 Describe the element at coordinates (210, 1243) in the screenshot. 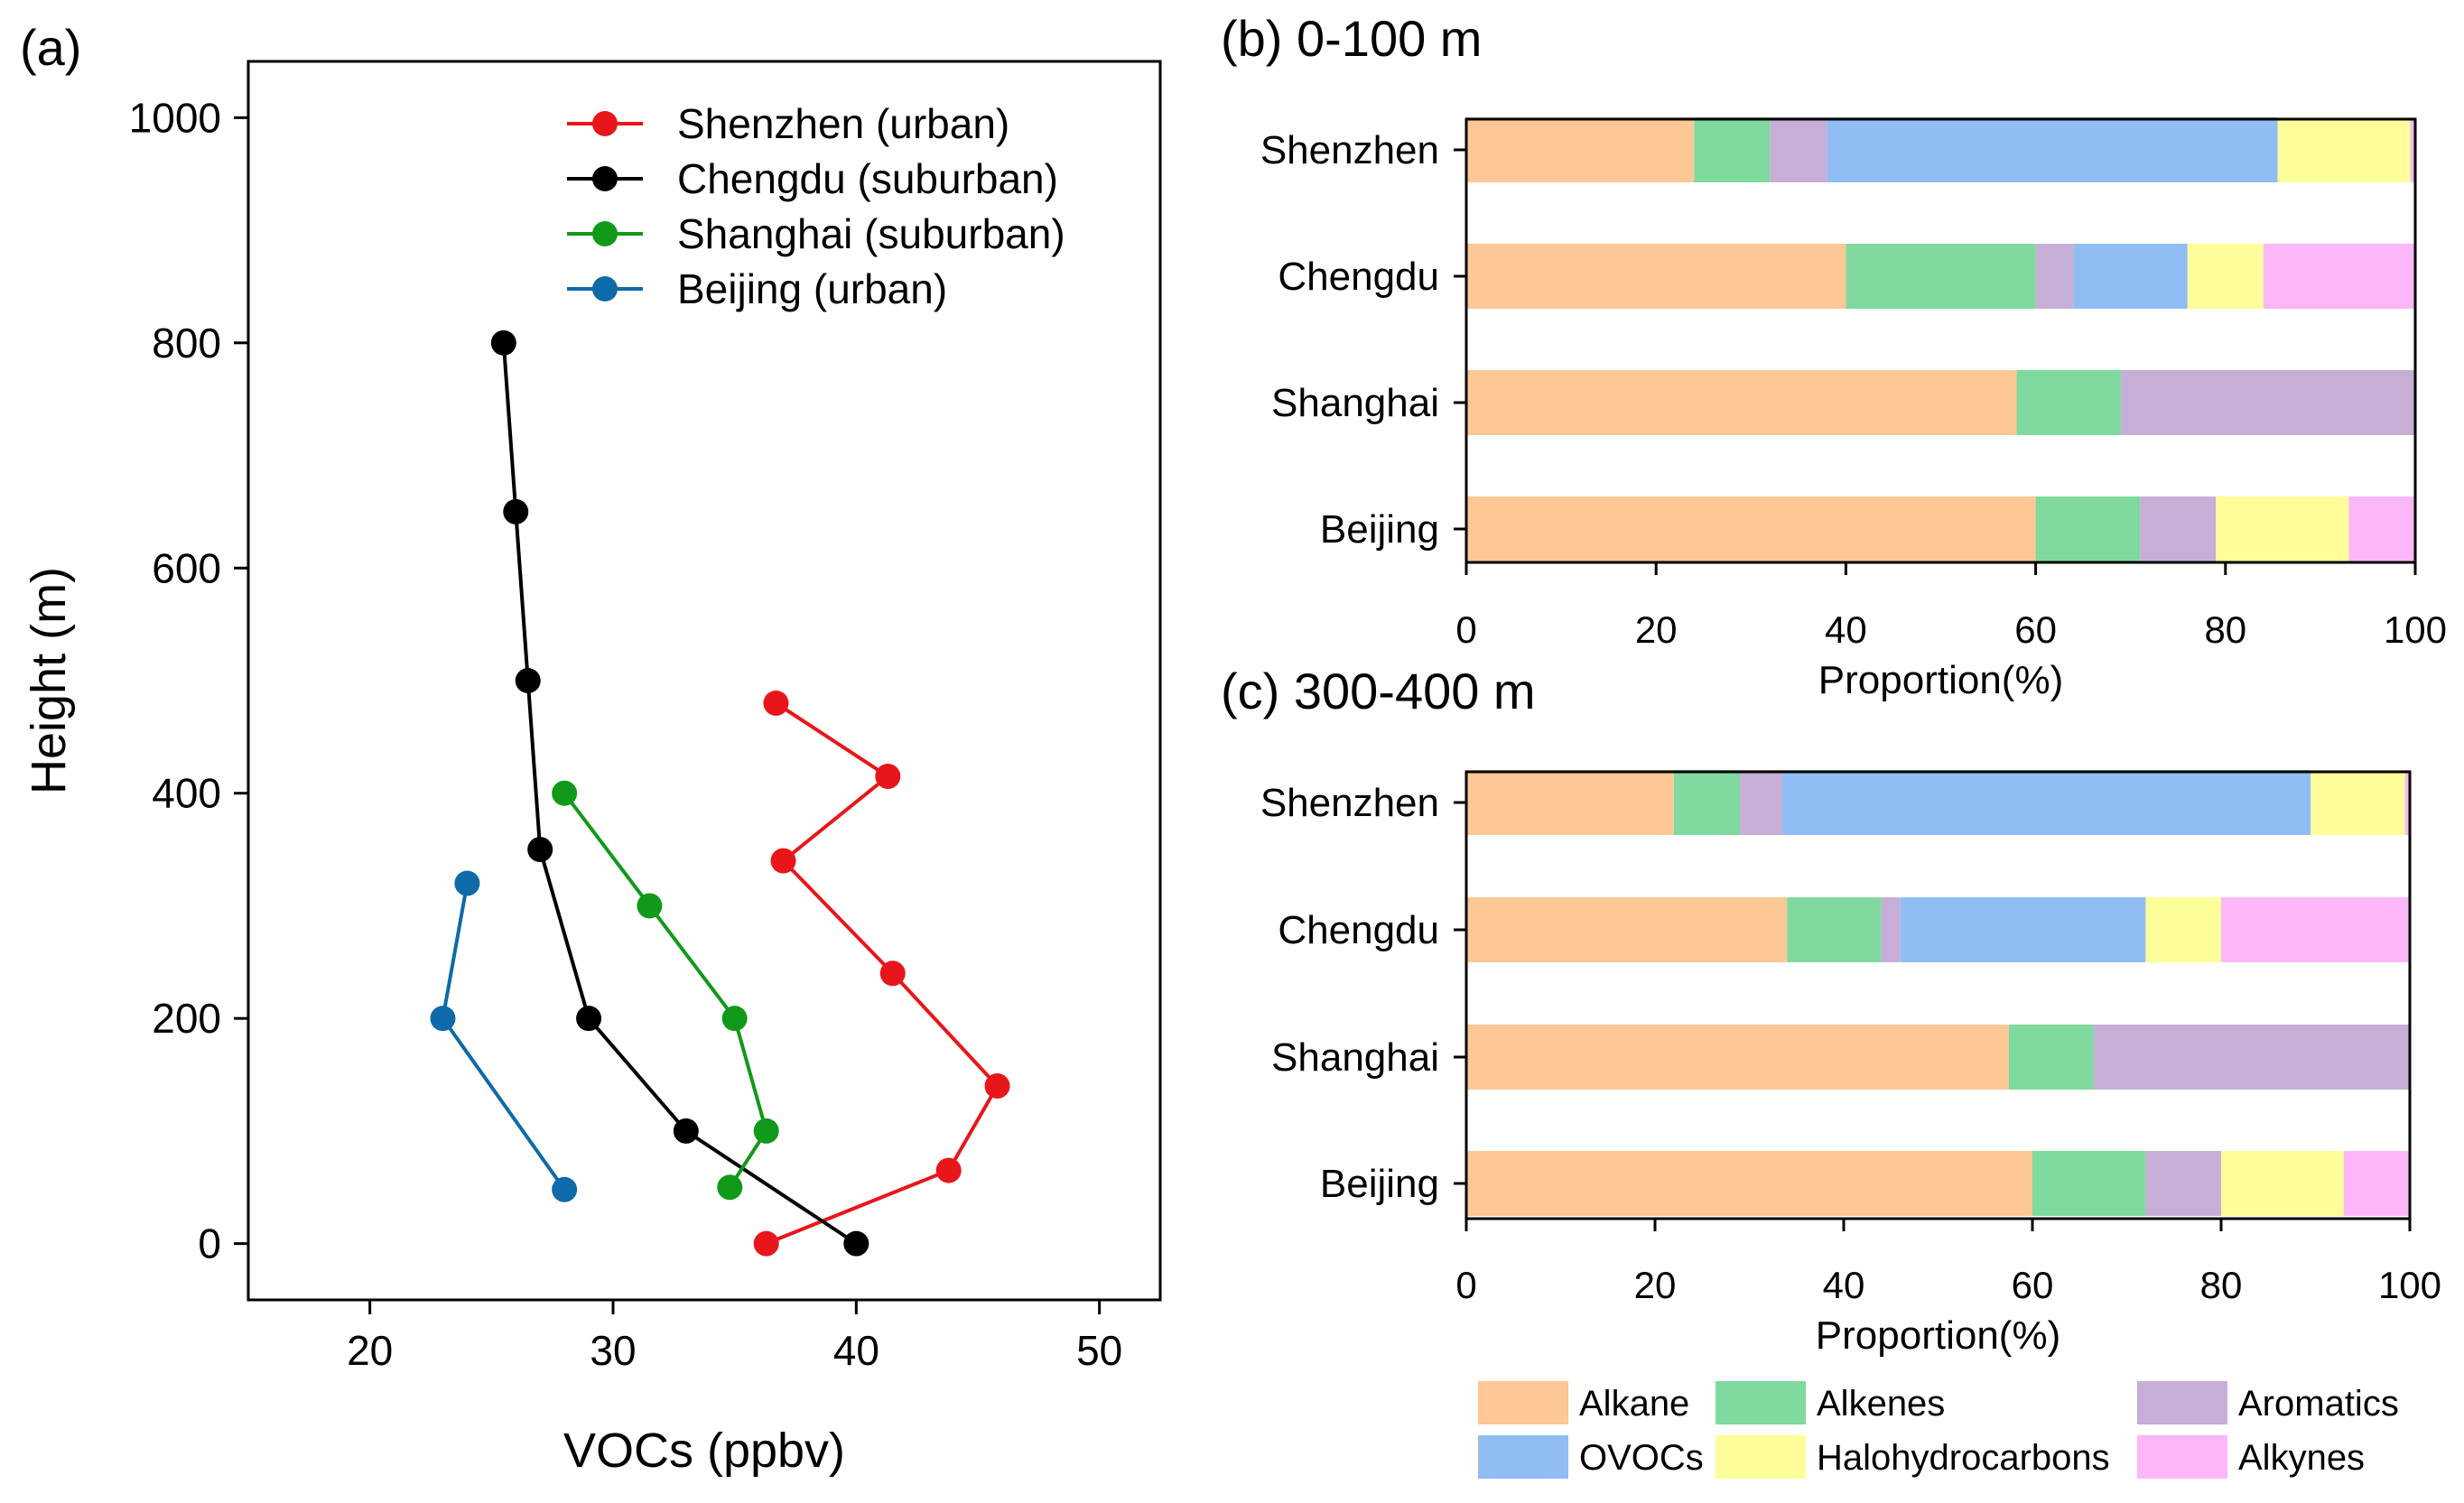

I see `y-tick-label: 0` at that location.